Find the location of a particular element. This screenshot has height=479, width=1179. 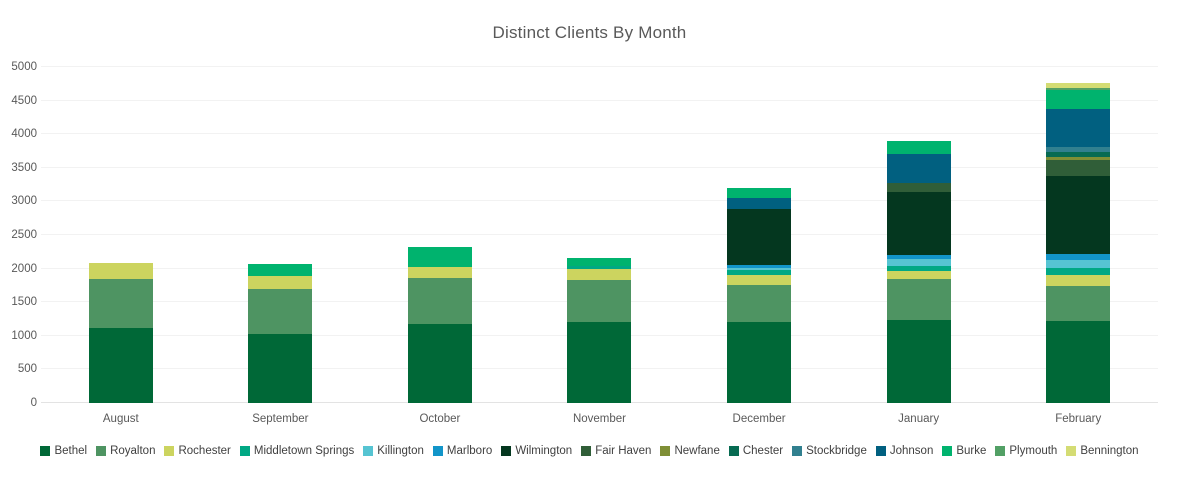

legend-item-wilmington: Wilmington is located at coordinates (536, 451).